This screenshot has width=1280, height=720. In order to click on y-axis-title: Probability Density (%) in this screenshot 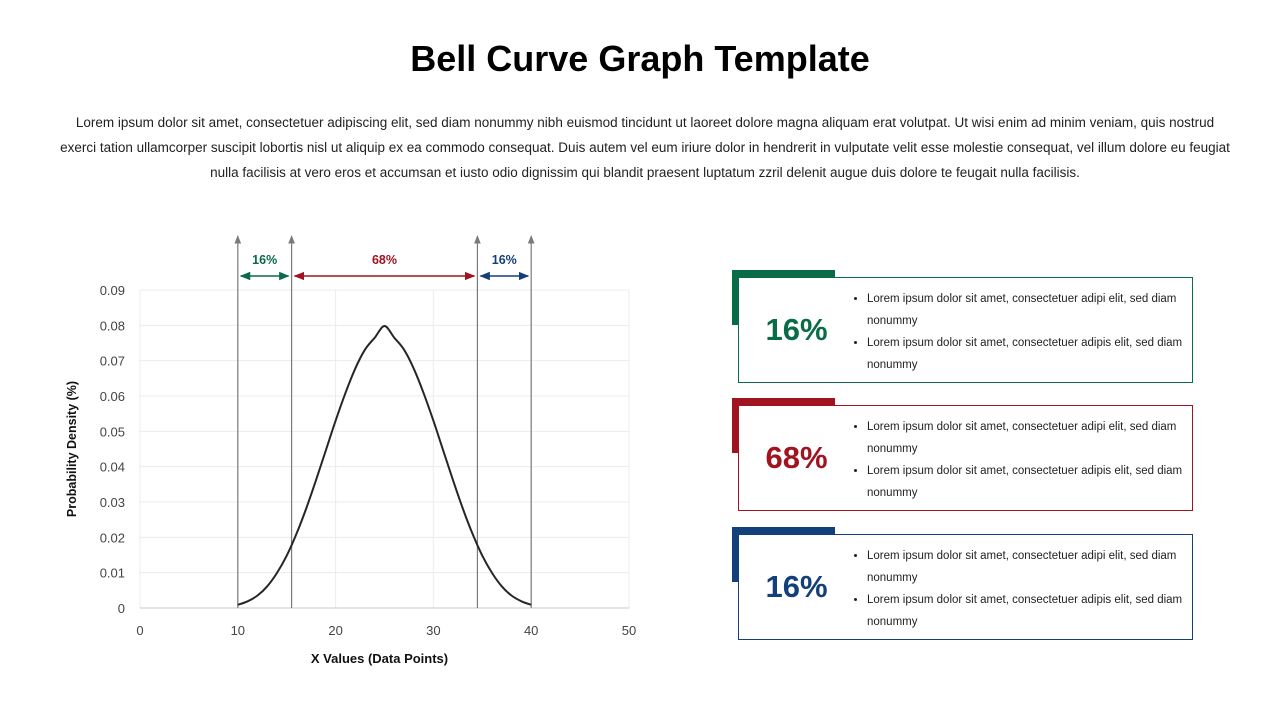, I will do `click(72, 449)`.